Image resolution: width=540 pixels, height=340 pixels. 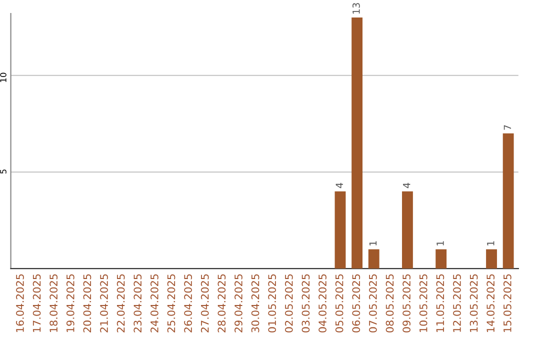 I want to click on x-tick-label: 02.05.2025, so click(x=288, y=303).